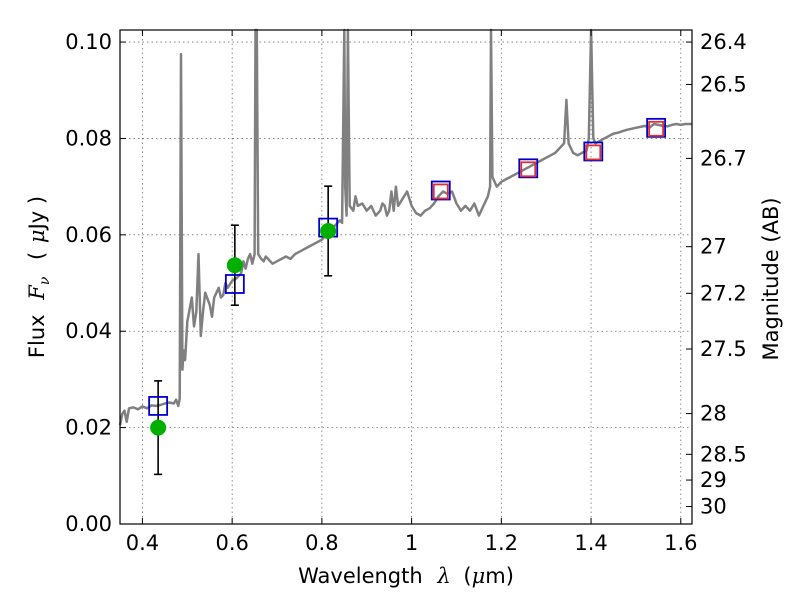 This screenshot has height=600, width=800. What do you see at coordinates (88, 524) in the screenshot?
I see `y-tick-label: 0.00` at bounding box center [88, 524].